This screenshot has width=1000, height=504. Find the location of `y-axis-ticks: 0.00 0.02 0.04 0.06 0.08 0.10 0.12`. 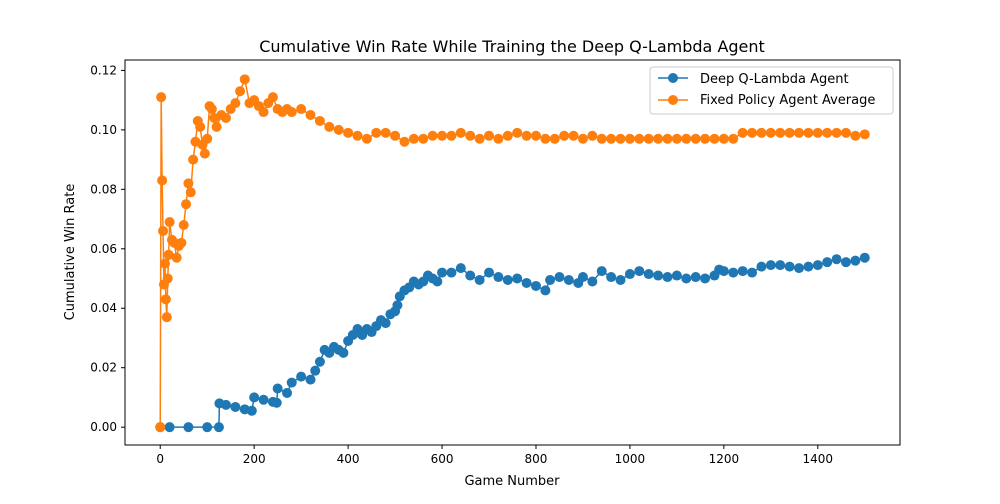

y-axis-ticks: 0.00 0.02 0.04 0.06 0.08 0.10 0.12 is located at coordinates (107, 248).